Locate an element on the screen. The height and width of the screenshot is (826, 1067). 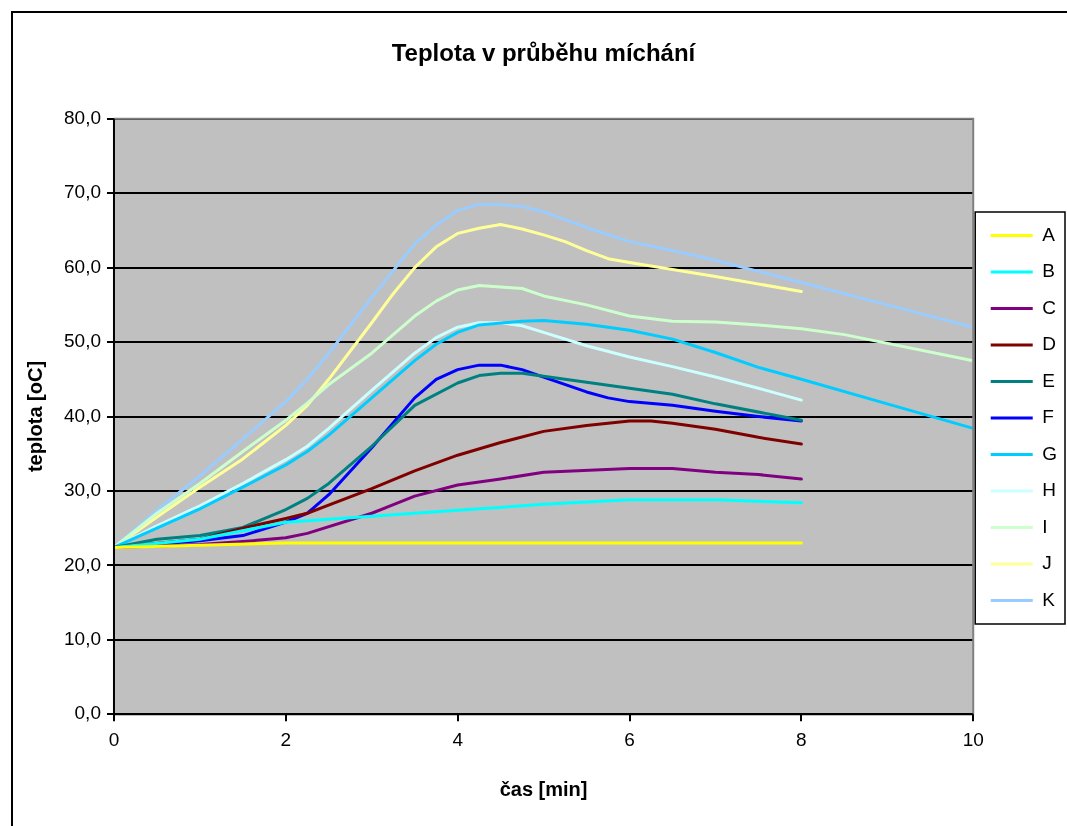
legend-label: A is located at coordinates (1049, 234).